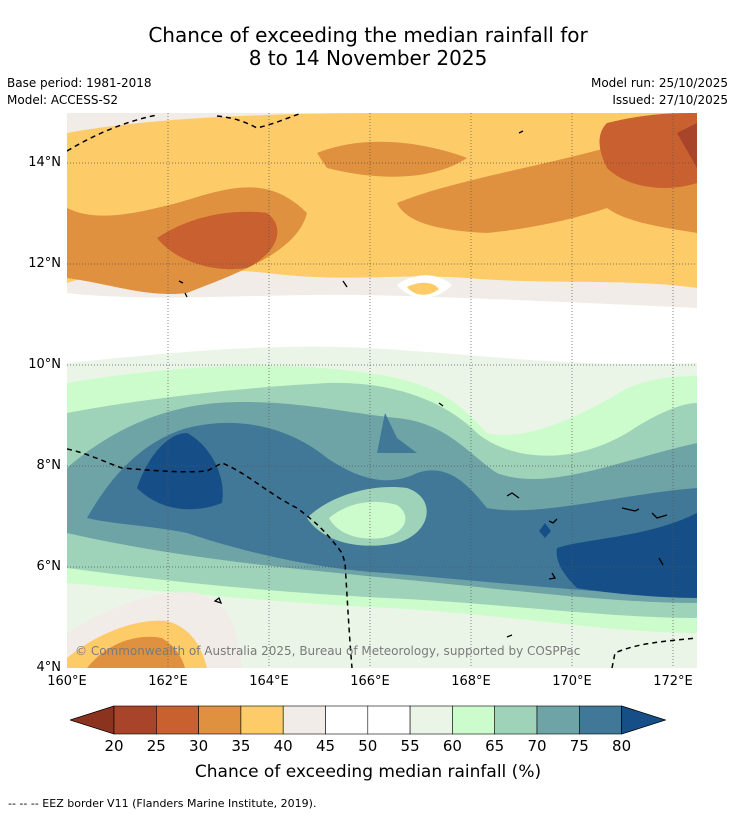  Describe the element at coordinates (410, 746) in the screenshot. I see `colorbar-tick-label: 55` at that location.